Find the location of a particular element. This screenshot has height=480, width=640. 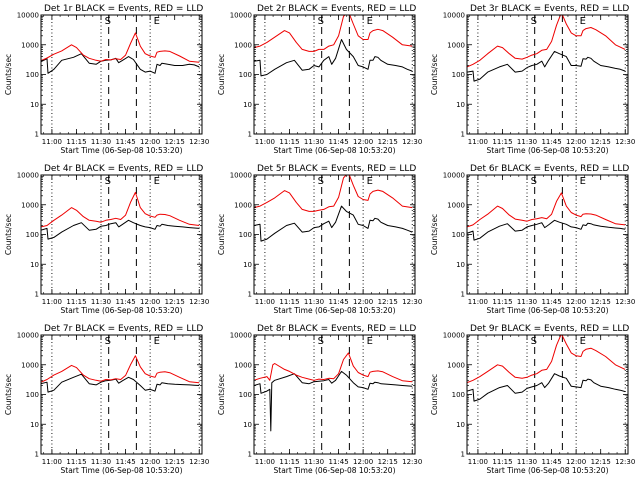

panel-title: Det 9r BLACK = Events, RED = LLD is located at coordinates (549, 329).